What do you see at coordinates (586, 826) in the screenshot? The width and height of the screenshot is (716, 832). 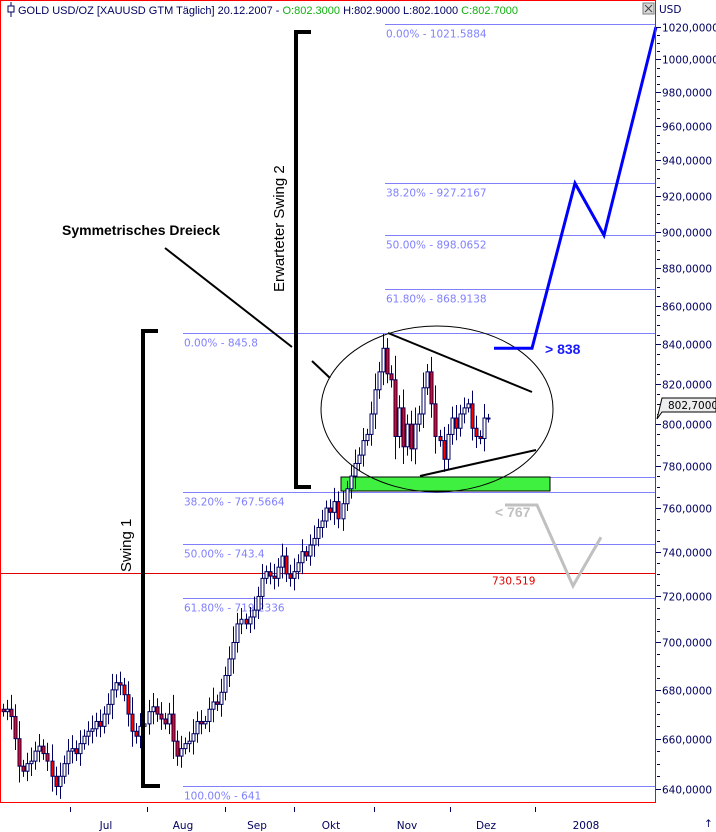 I see `x-tick-label: 2008` at bounding box center [586, 826].